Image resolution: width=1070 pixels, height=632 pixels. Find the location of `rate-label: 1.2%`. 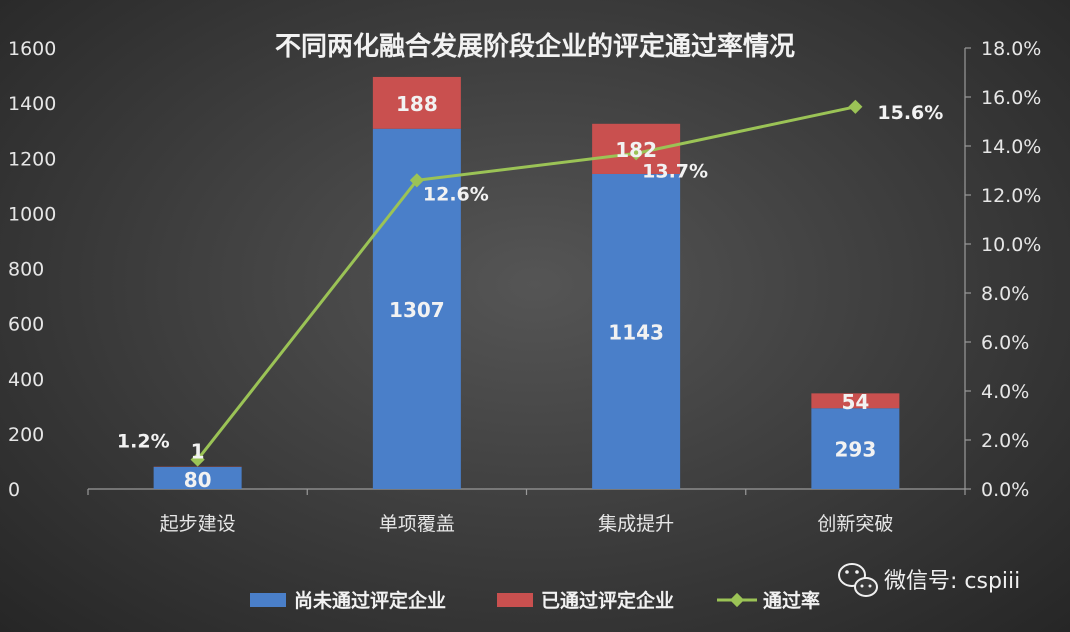

rate-label: 1.2% is located at coordinates (143, 442).